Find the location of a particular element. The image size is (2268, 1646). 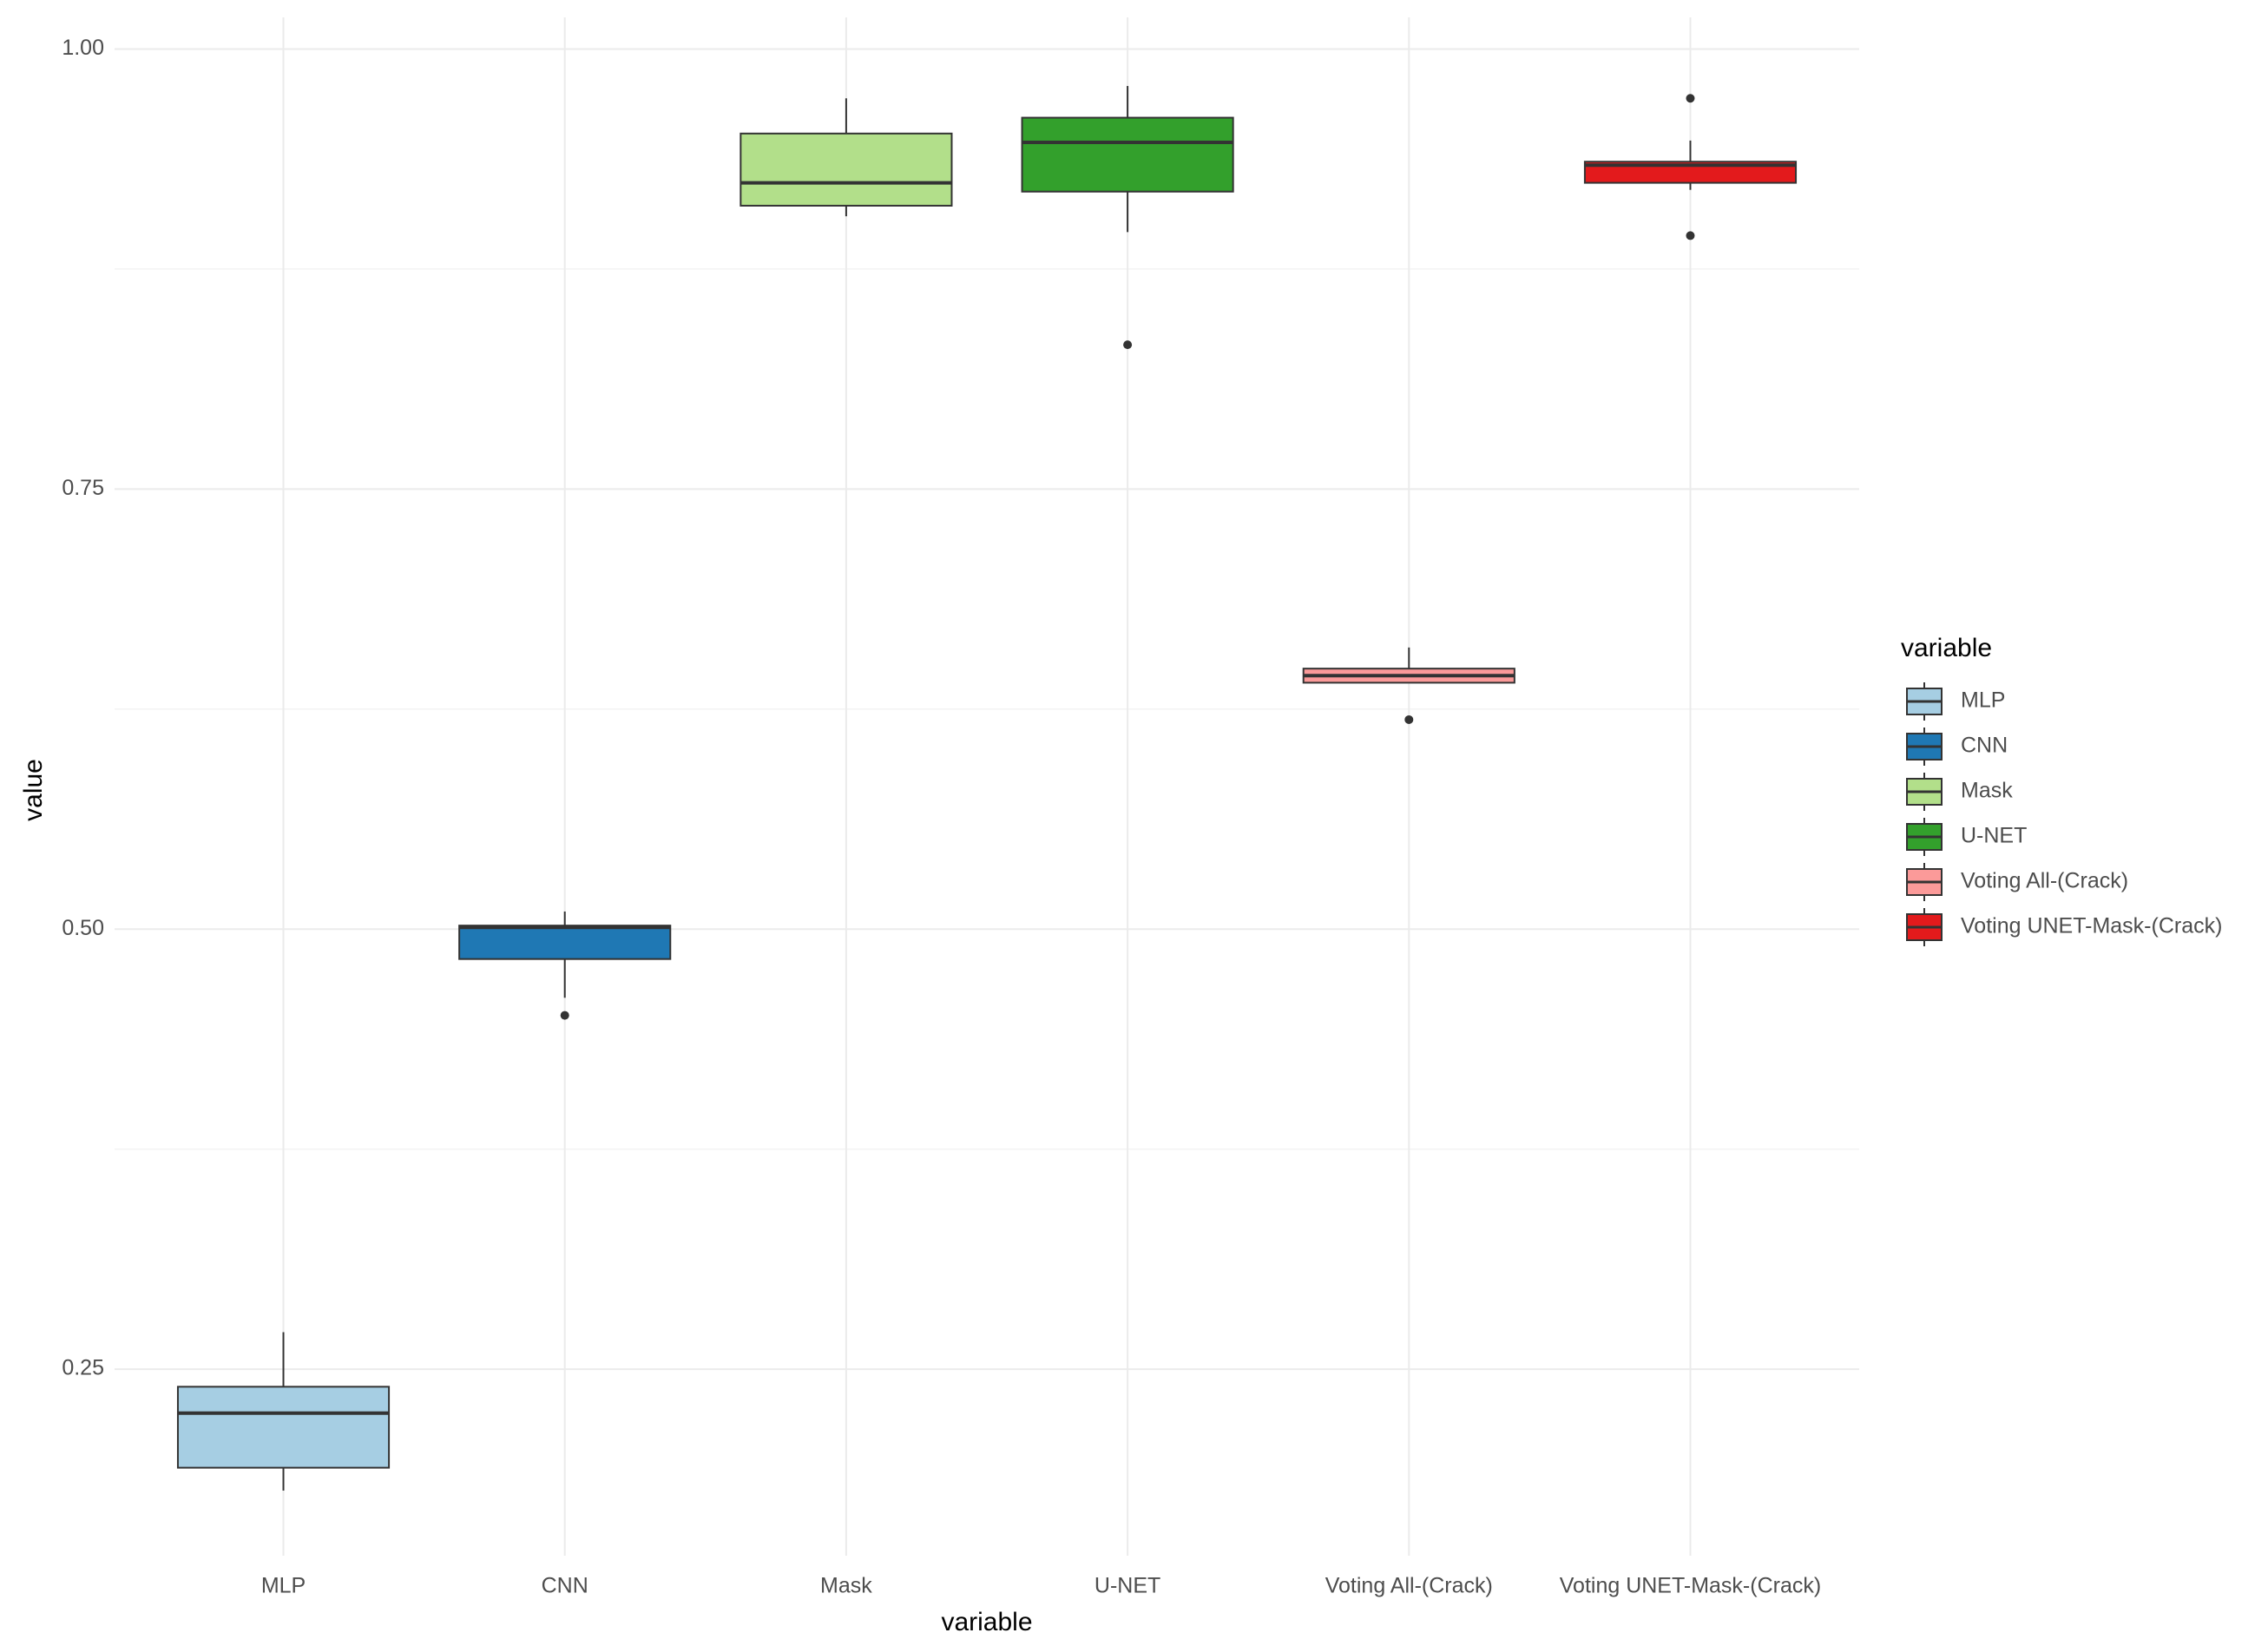

x-tick-label: Mask is located at coordinates (846, 1586).